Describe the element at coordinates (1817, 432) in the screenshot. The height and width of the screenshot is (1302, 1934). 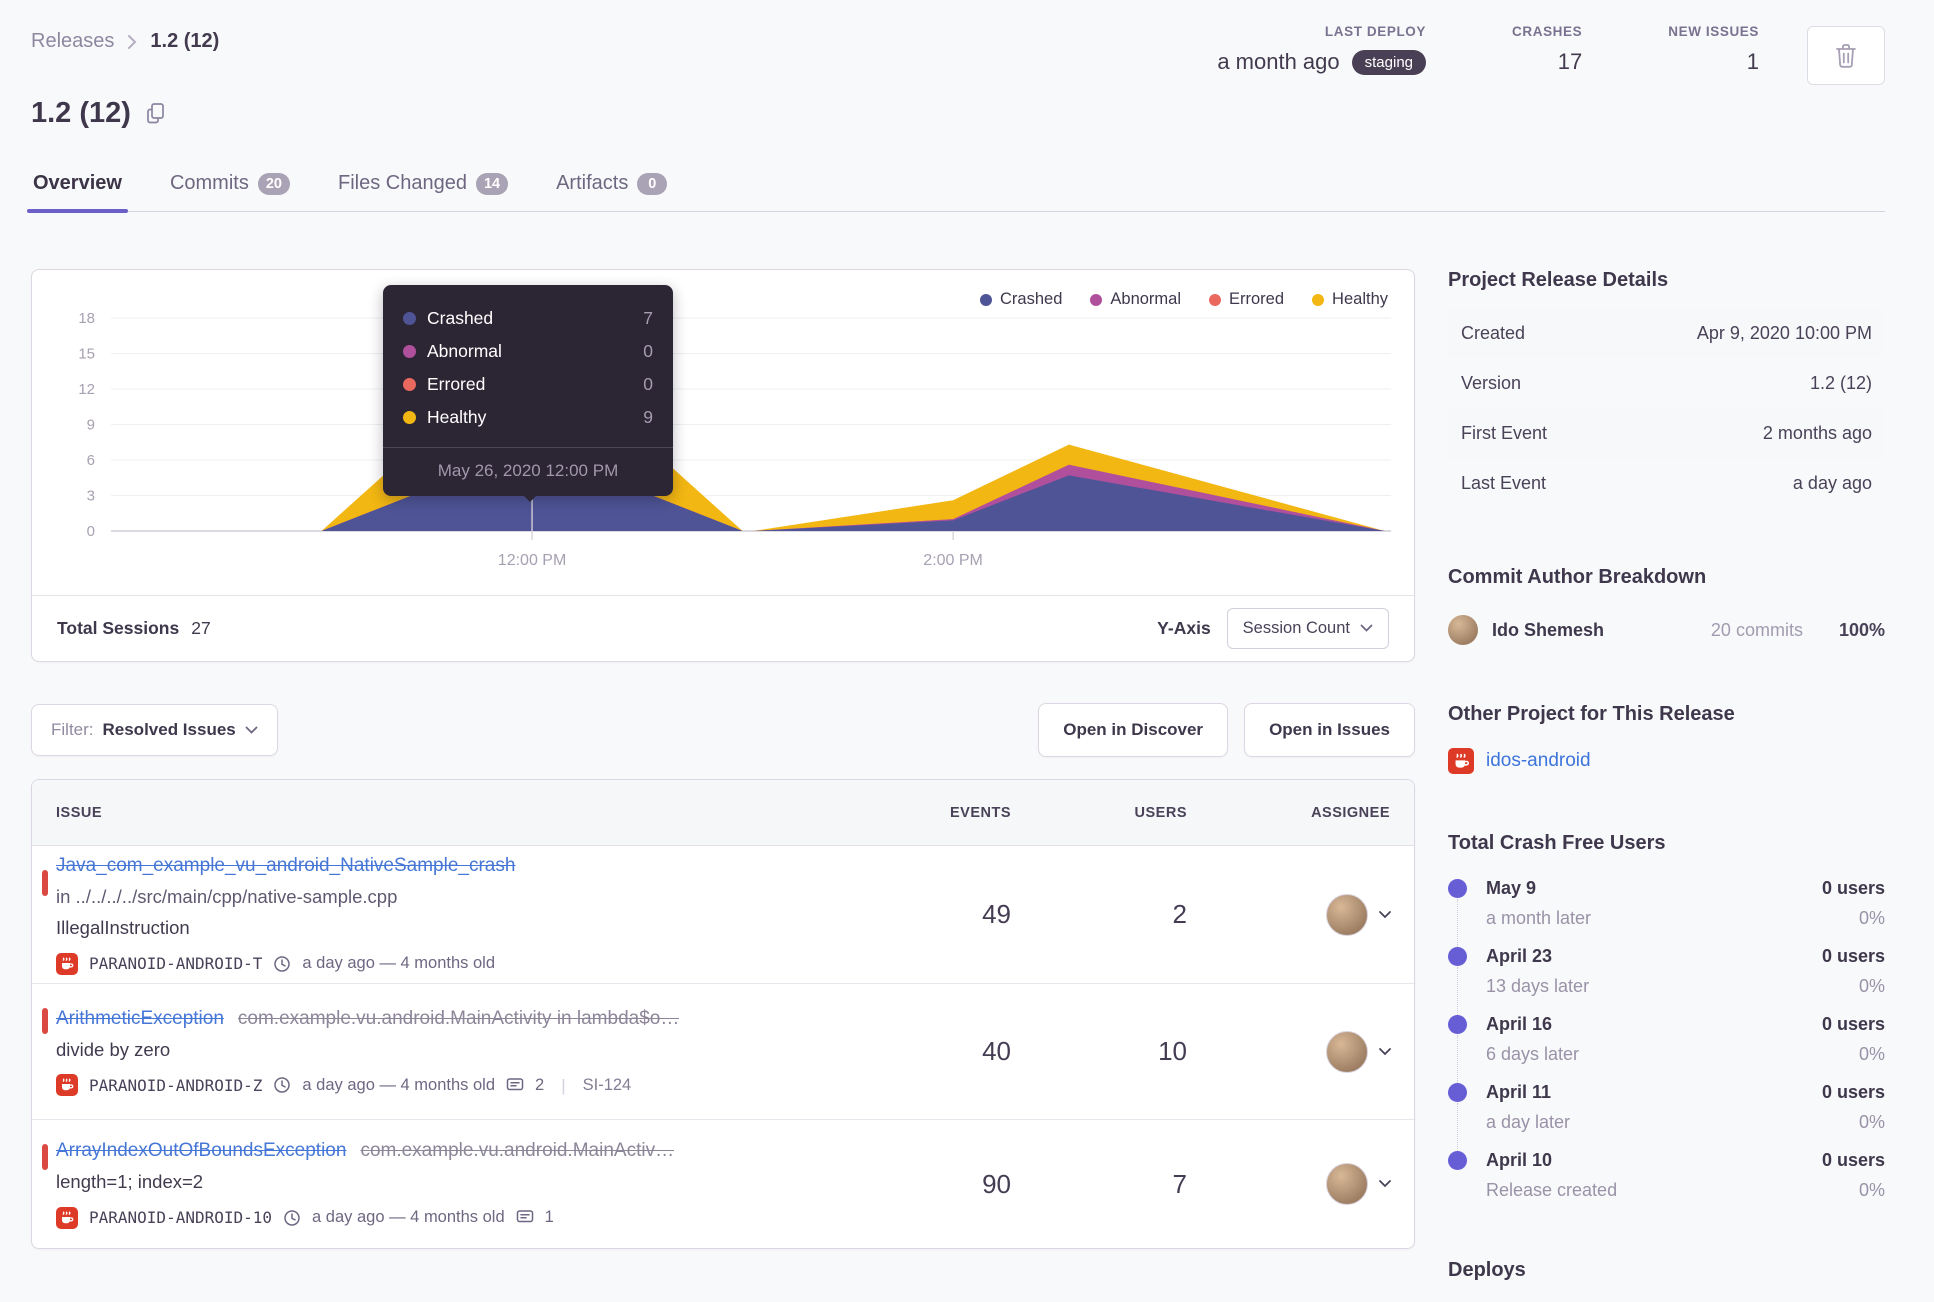
I see `detail-value: 2 months ago` at that location.